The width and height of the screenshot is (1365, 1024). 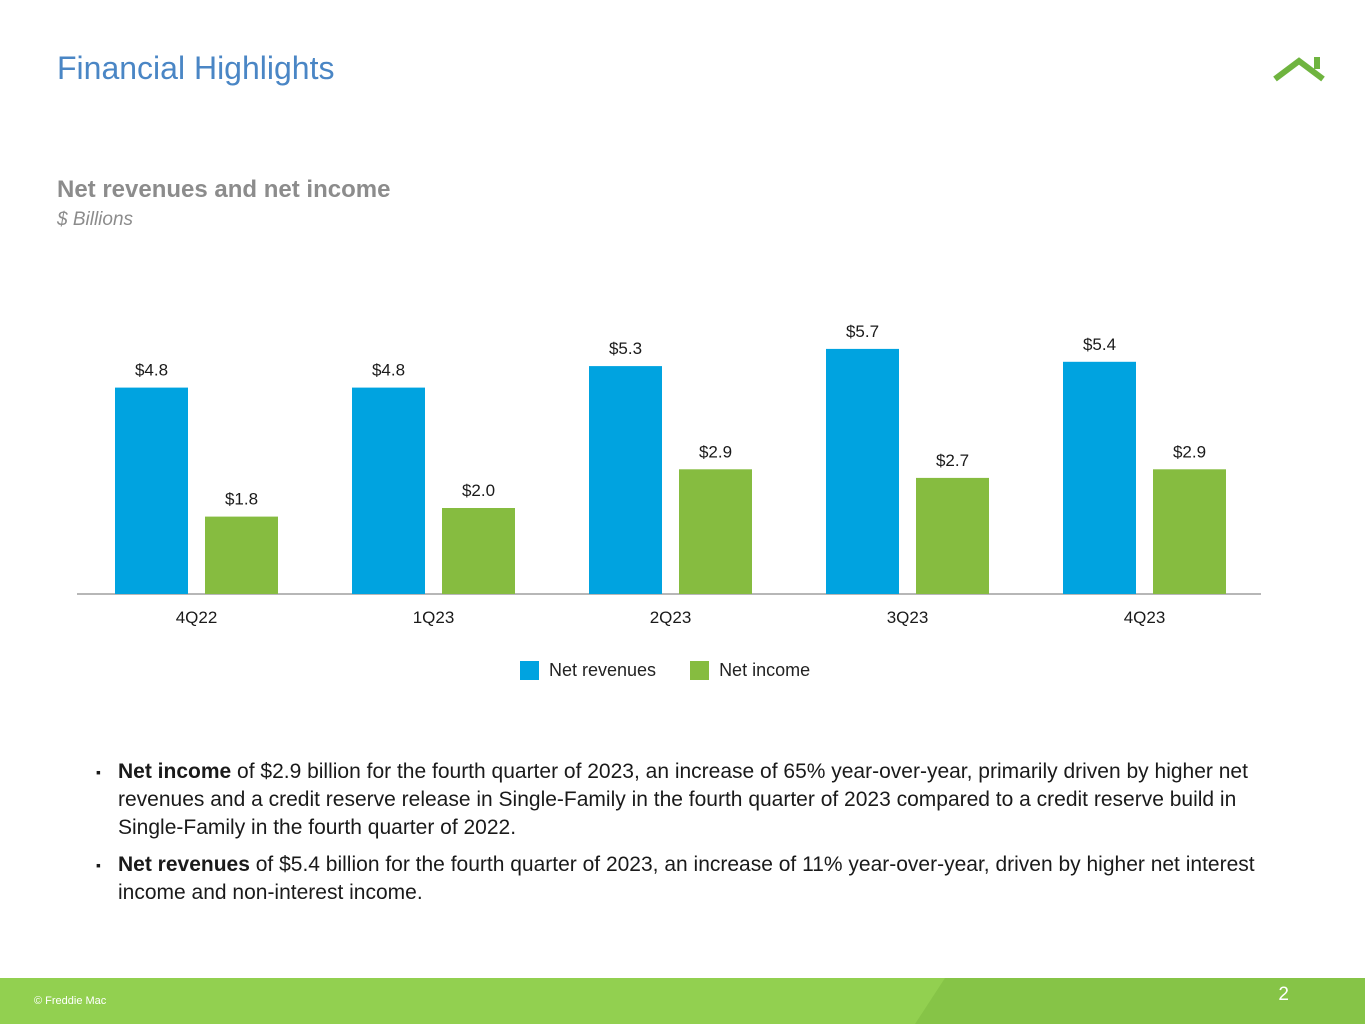 I want to click on data-label-net-revenues-3q23: $5.7, so click(x=862, y=331).